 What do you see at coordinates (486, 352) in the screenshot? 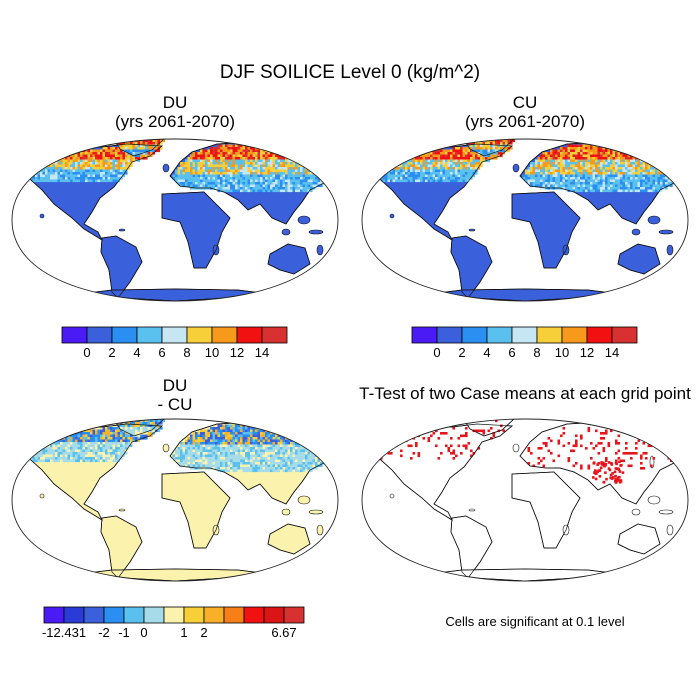
I see `colorbar-tick-label: 4` at bounding box center [486, 352].